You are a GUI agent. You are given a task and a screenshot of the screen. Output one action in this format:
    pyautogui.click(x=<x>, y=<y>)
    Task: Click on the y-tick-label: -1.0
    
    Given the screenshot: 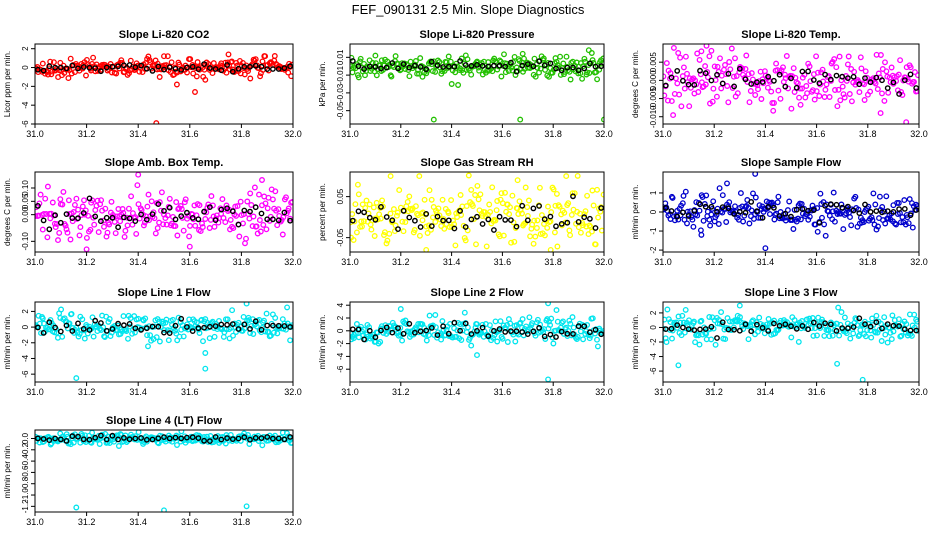 What is the action you would take?
    pyautogui.click(x=25, y=495)
    